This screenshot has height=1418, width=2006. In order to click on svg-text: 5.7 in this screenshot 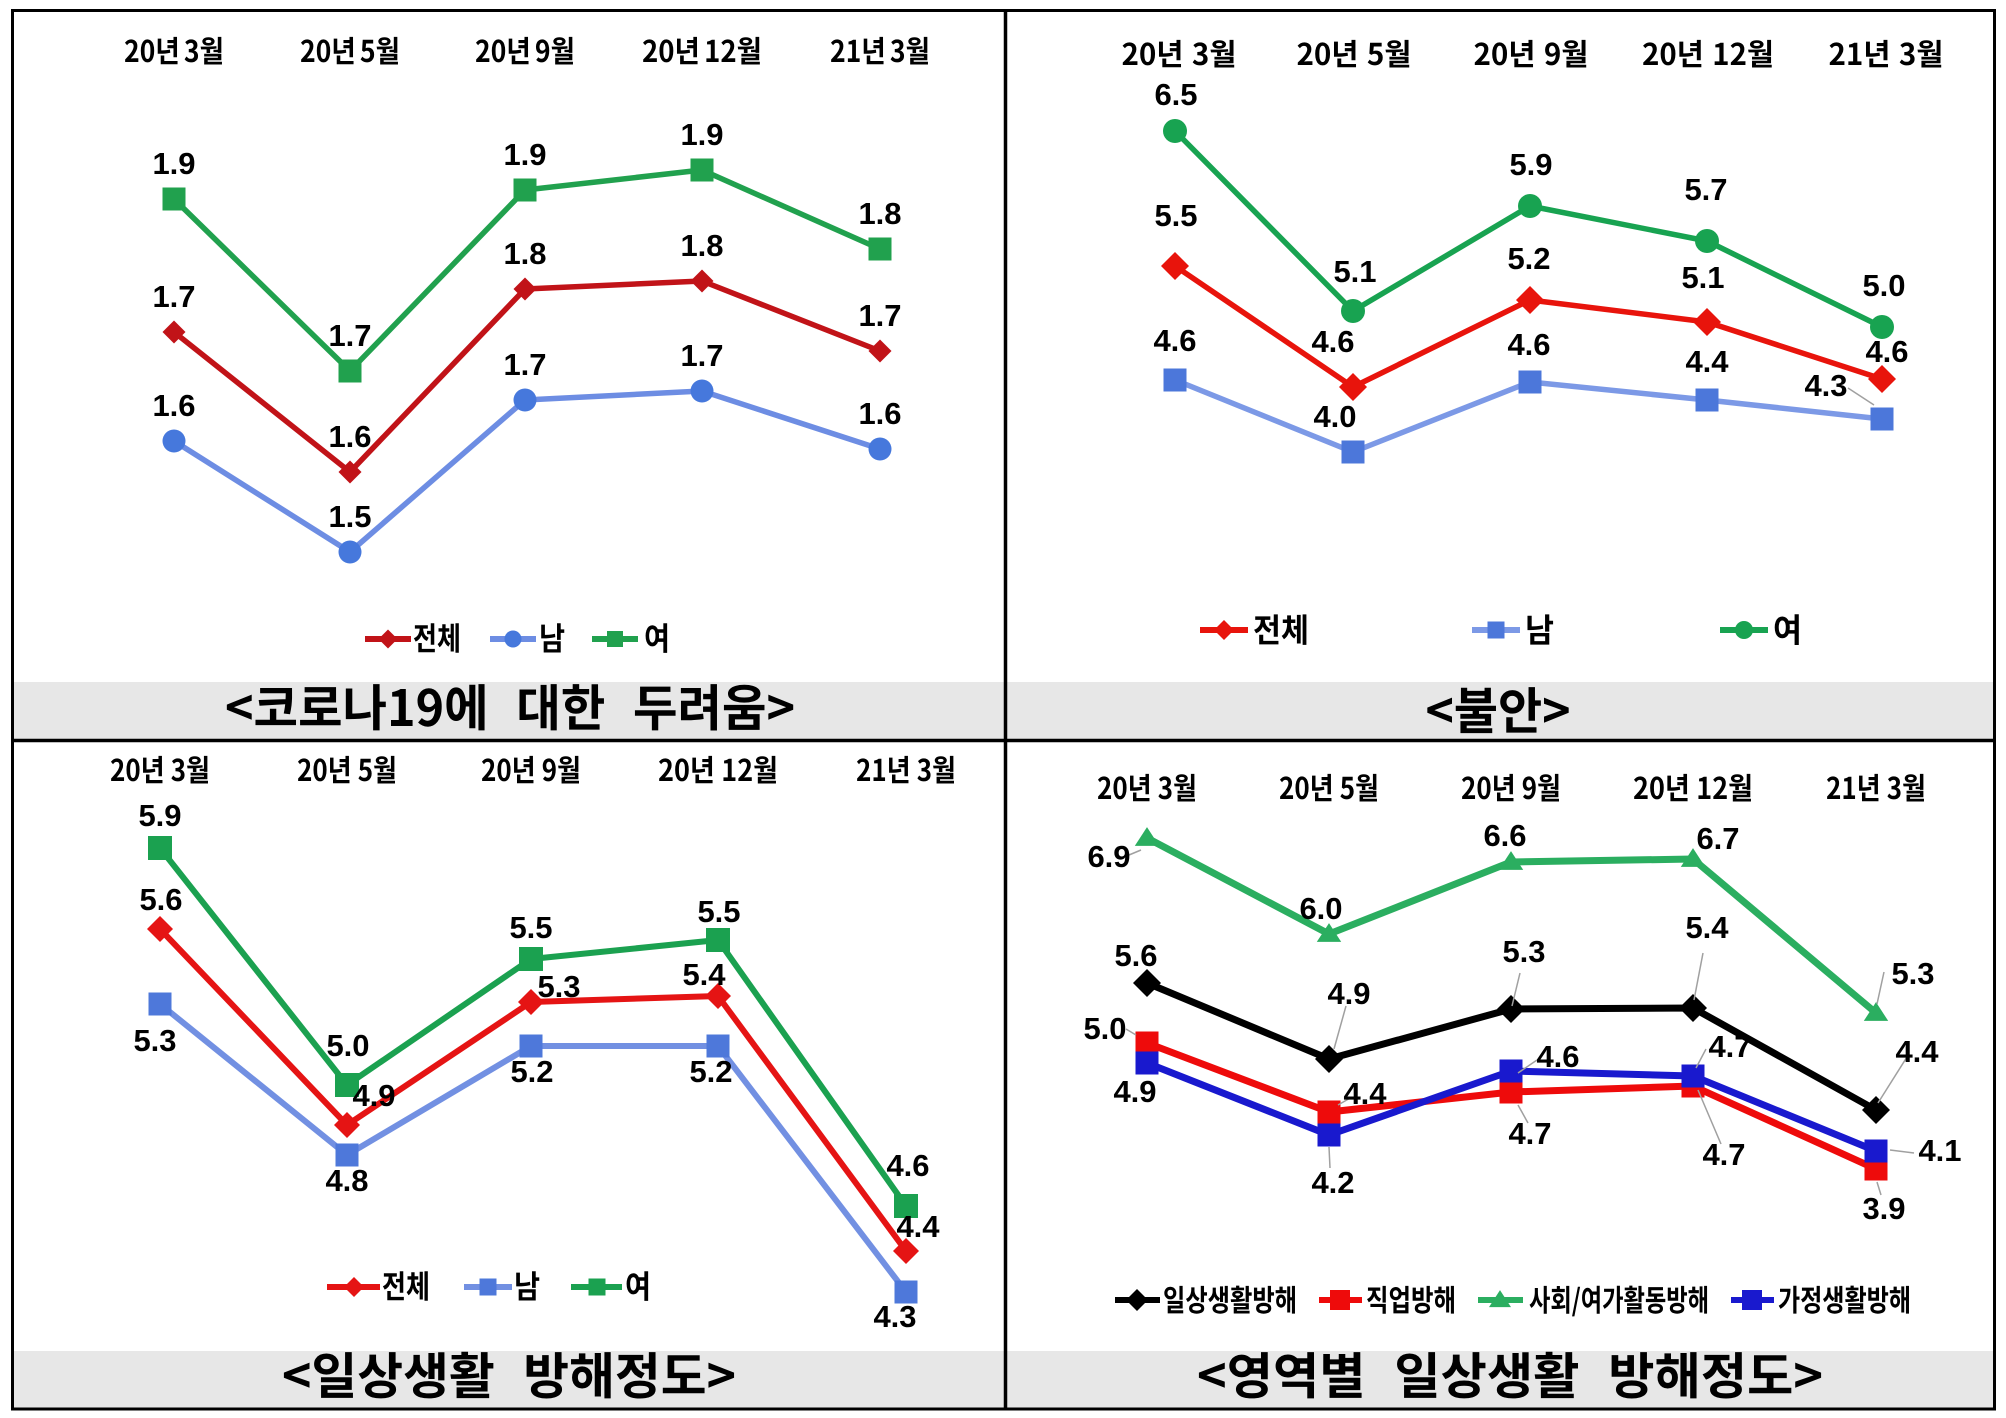, I will do `click(1705, 189)`.